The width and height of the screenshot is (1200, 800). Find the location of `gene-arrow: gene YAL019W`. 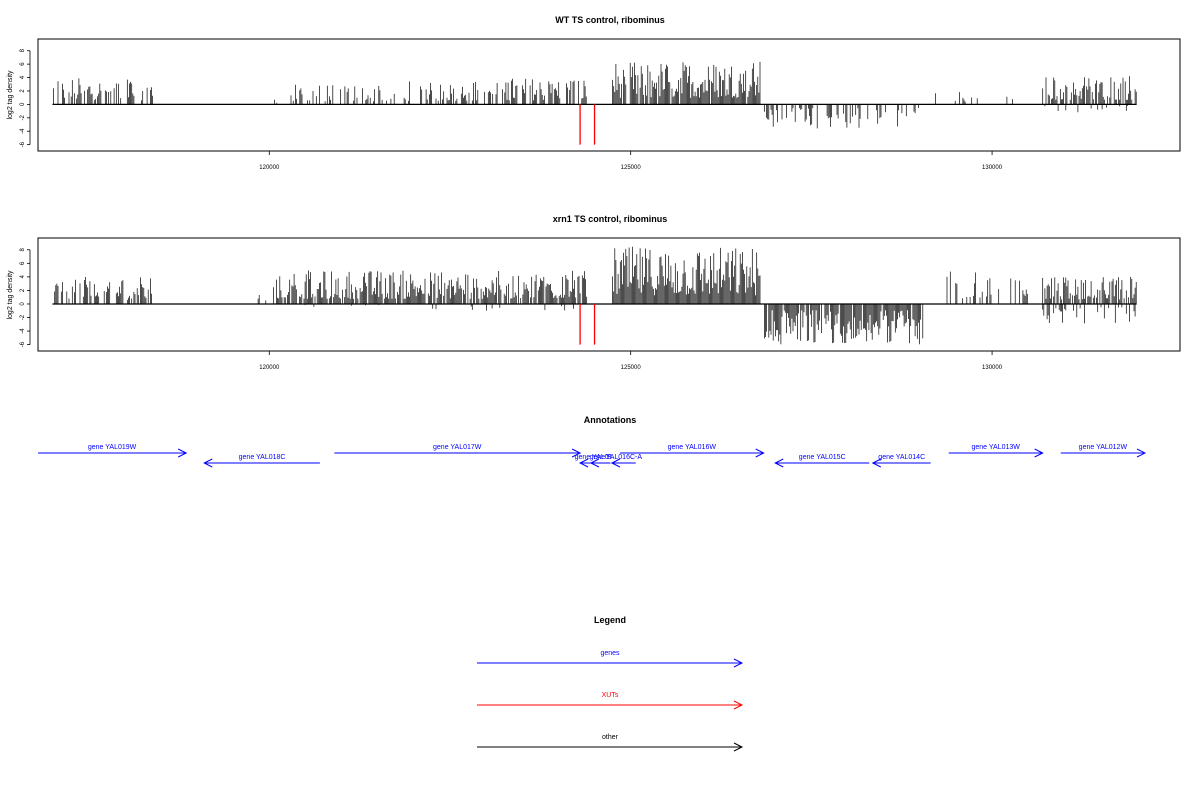

gene-arrow: gene YAL019W is located at coordinates (113, 451).